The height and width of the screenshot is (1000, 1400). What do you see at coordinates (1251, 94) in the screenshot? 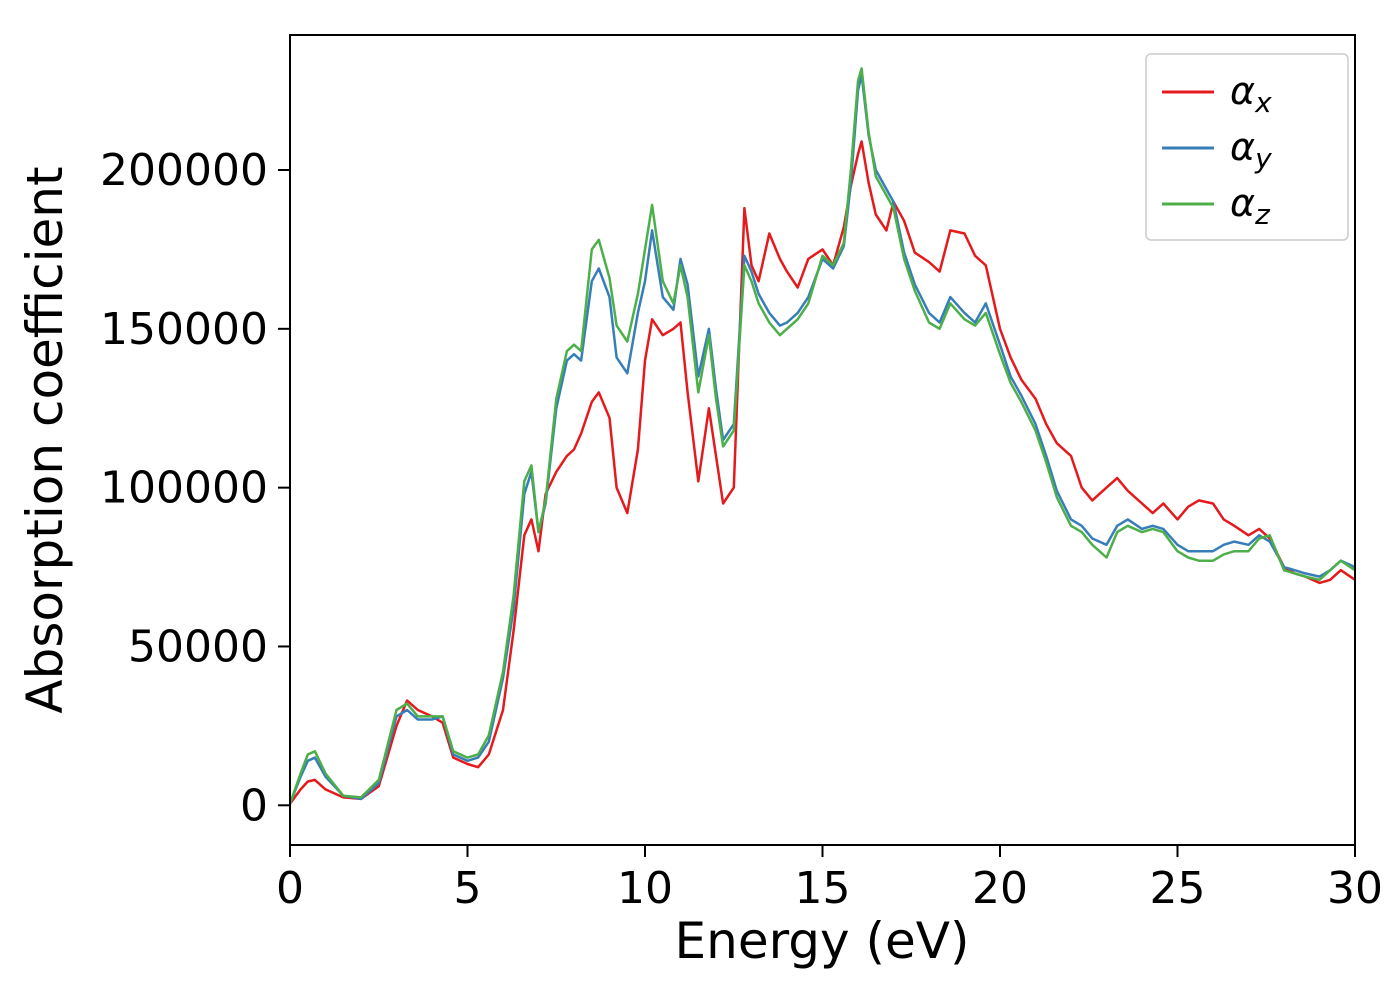
I see `legend-label-alpha_x: αx` at bounding box center [1251, 94].